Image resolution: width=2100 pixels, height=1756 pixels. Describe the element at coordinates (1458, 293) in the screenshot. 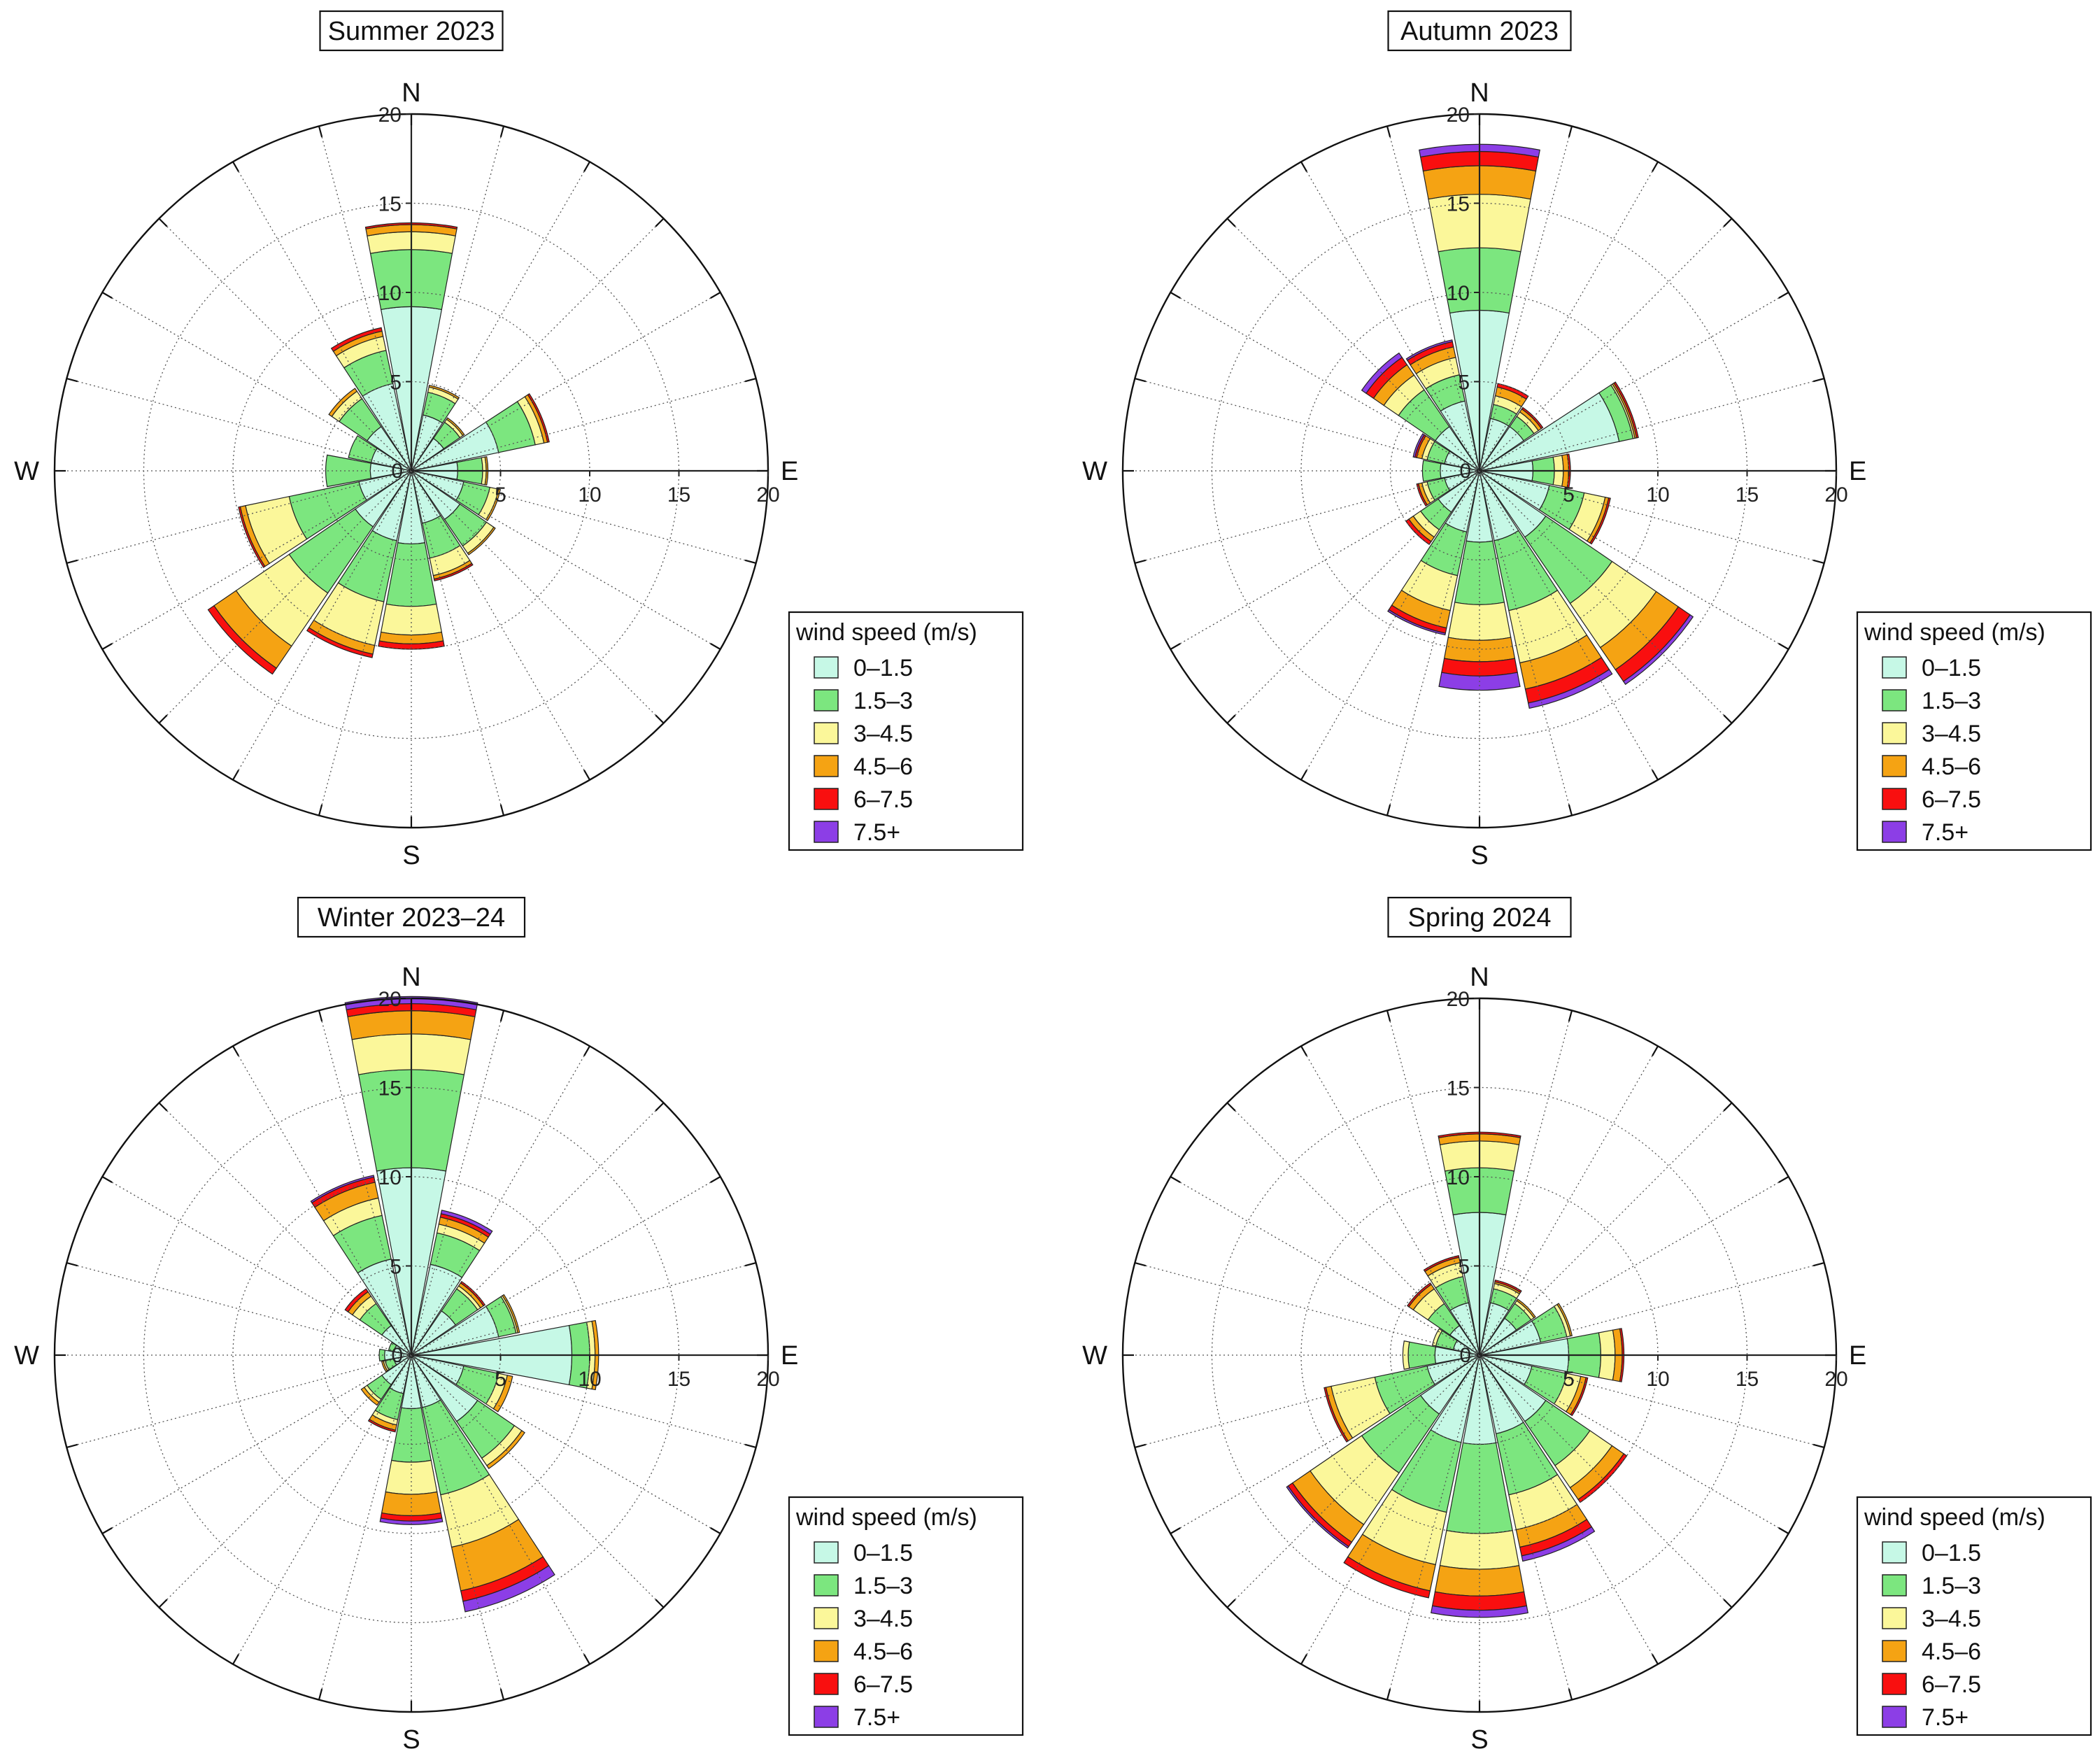

I see `tick-label-n: 10` at that location.